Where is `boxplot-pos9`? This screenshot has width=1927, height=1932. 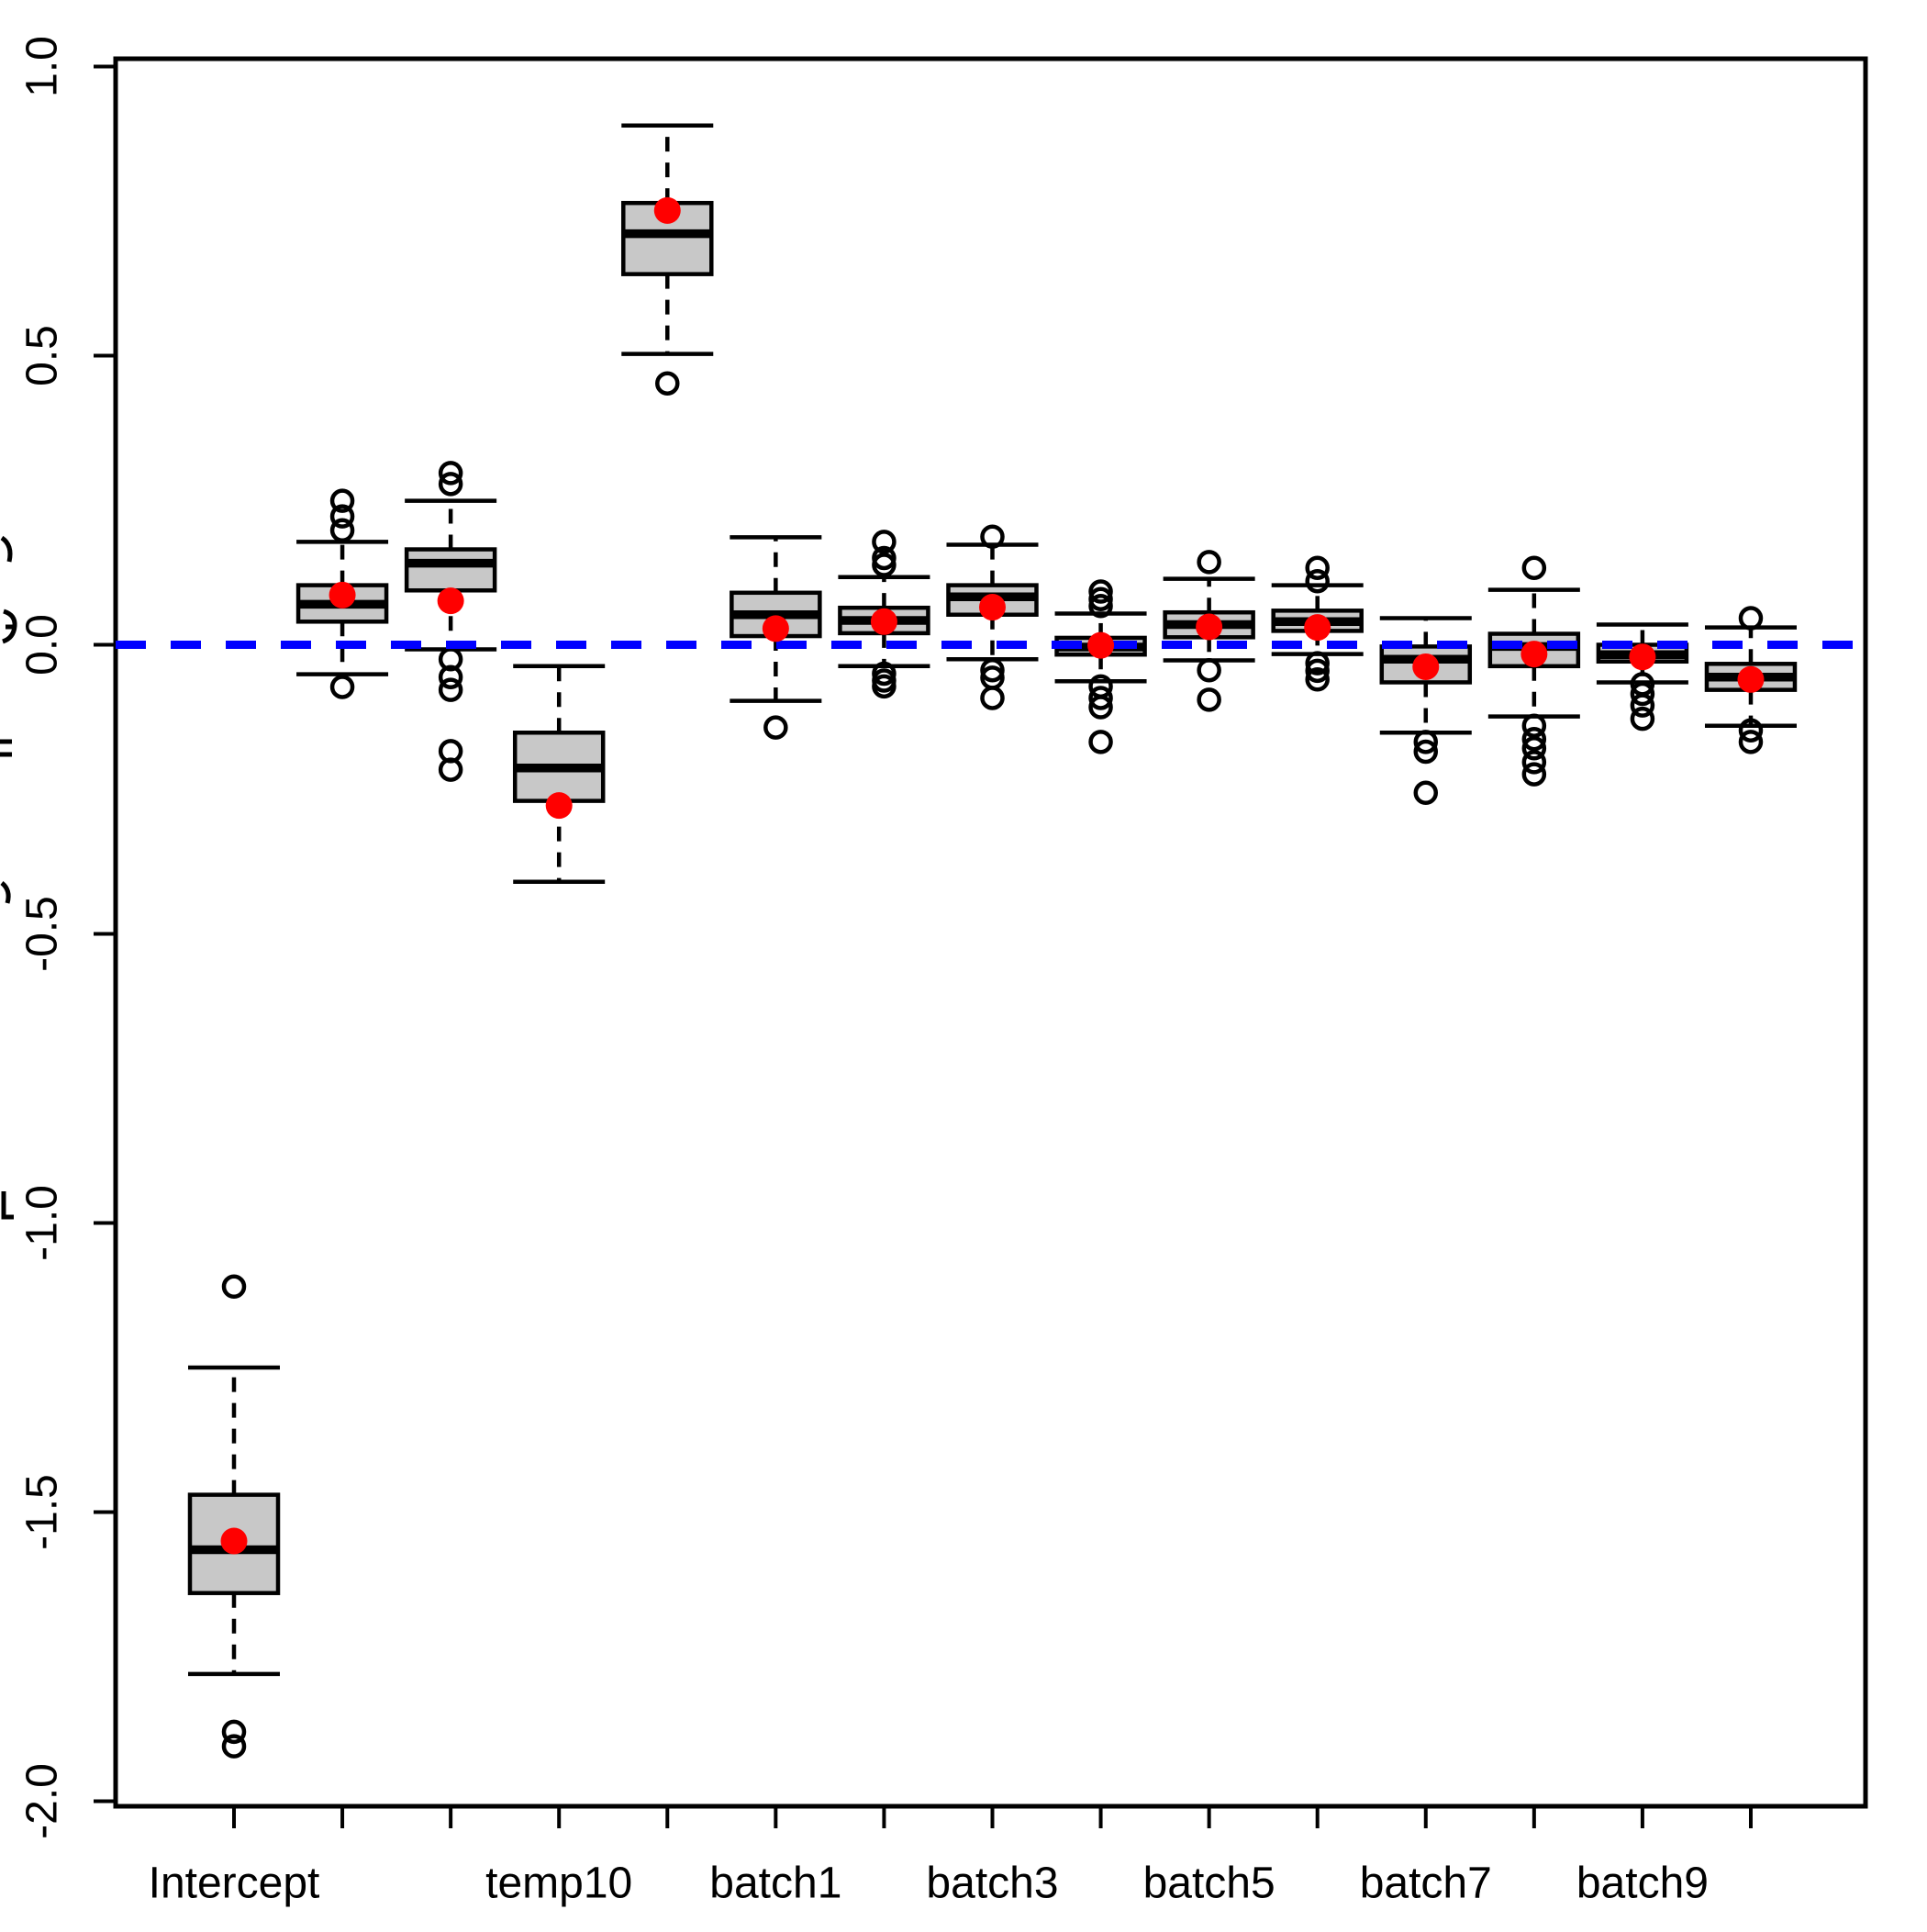
boxplot-pos9 is located at coordinates (1100, 666).